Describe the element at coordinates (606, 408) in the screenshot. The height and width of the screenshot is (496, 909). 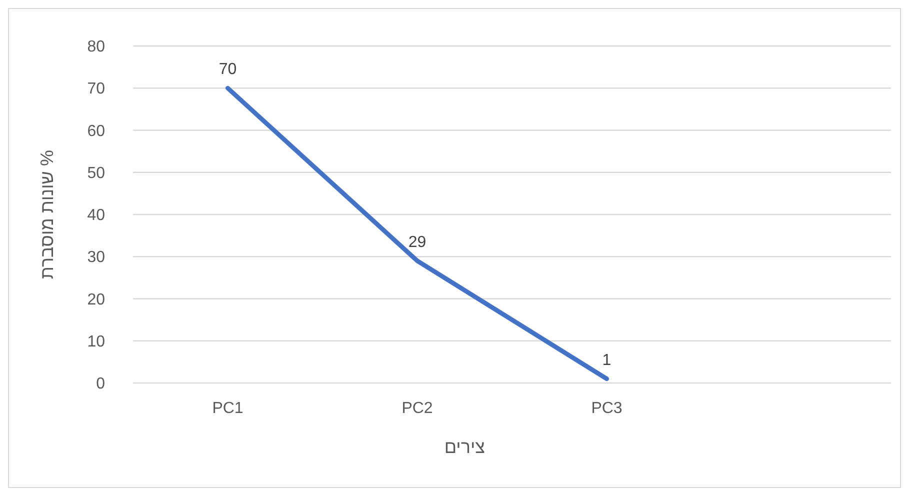
I see `x-tick-label: PC3` at that location.